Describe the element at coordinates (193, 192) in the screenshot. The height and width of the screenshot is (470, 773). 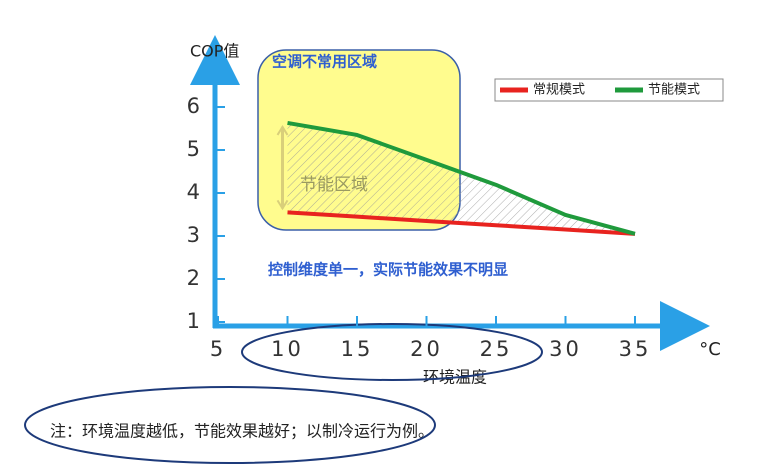
I see `y-tick-label: 4` at that location.